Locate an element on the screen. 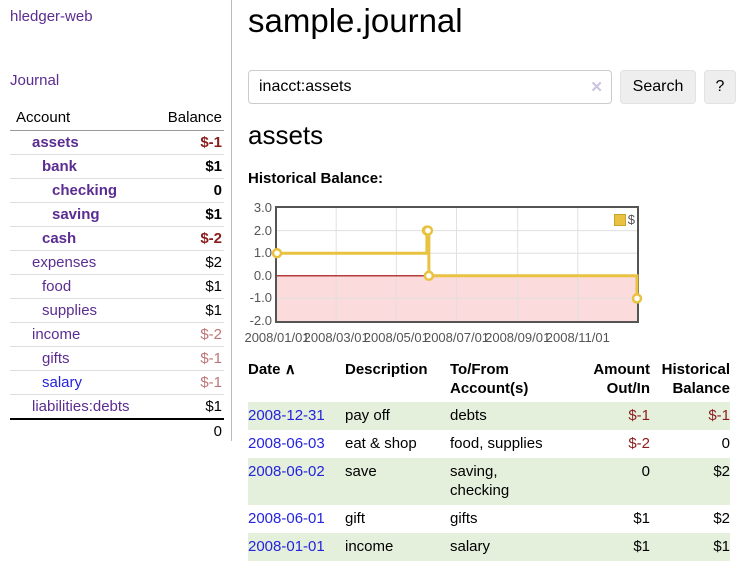 The width and height of the screenshot is (742, 582). clear-search-icon: ✕ is located at coordinates (596, 87).